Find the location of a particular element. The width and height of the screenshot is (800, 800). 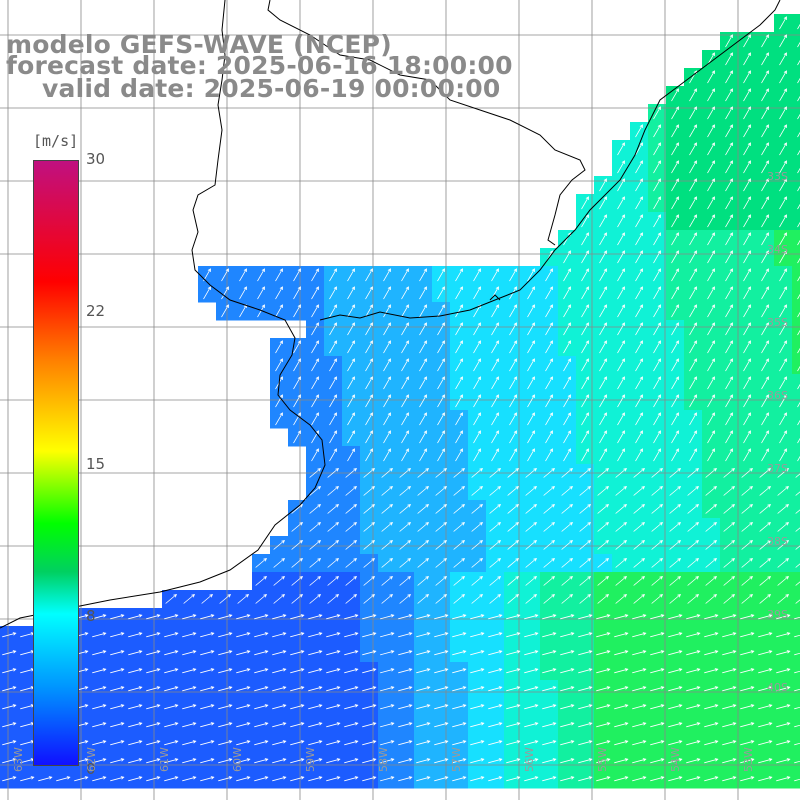

longitude-label: 55W is located at coordinates (602, 759).